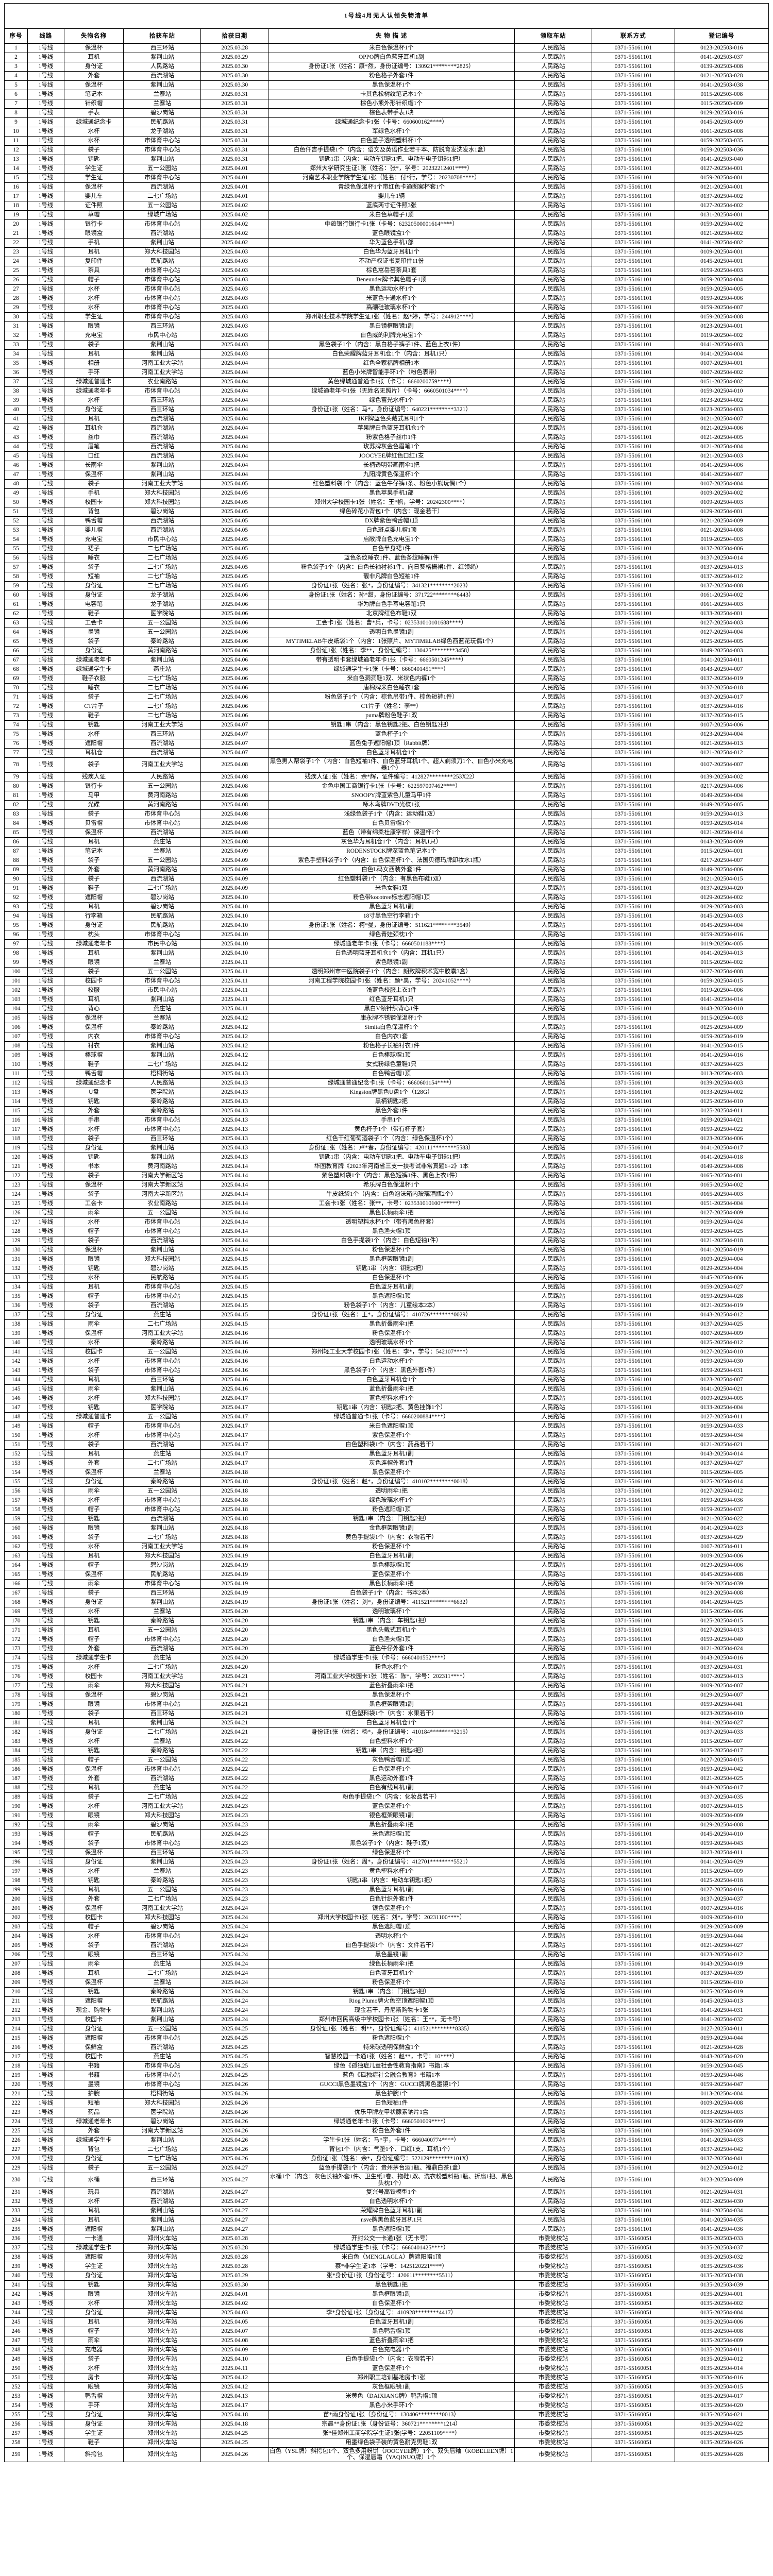  I want to click on cell-desc: 开封公交一卡通1张（无卡号）, so click(391, 2238).